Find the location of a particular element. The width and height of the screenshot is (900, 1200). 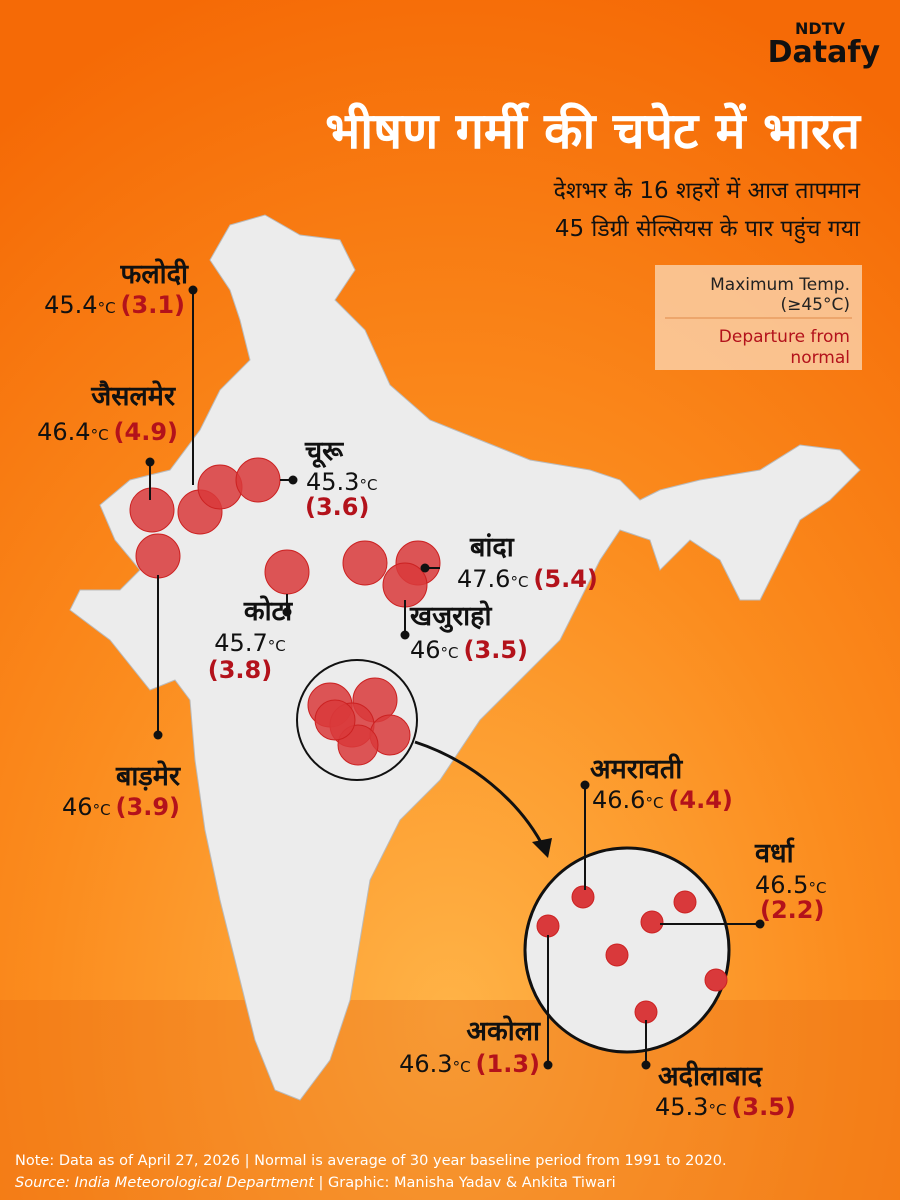

subtitle: देशभर के 16 शहरों में आज तापमान is located at coordinates (708, 190).